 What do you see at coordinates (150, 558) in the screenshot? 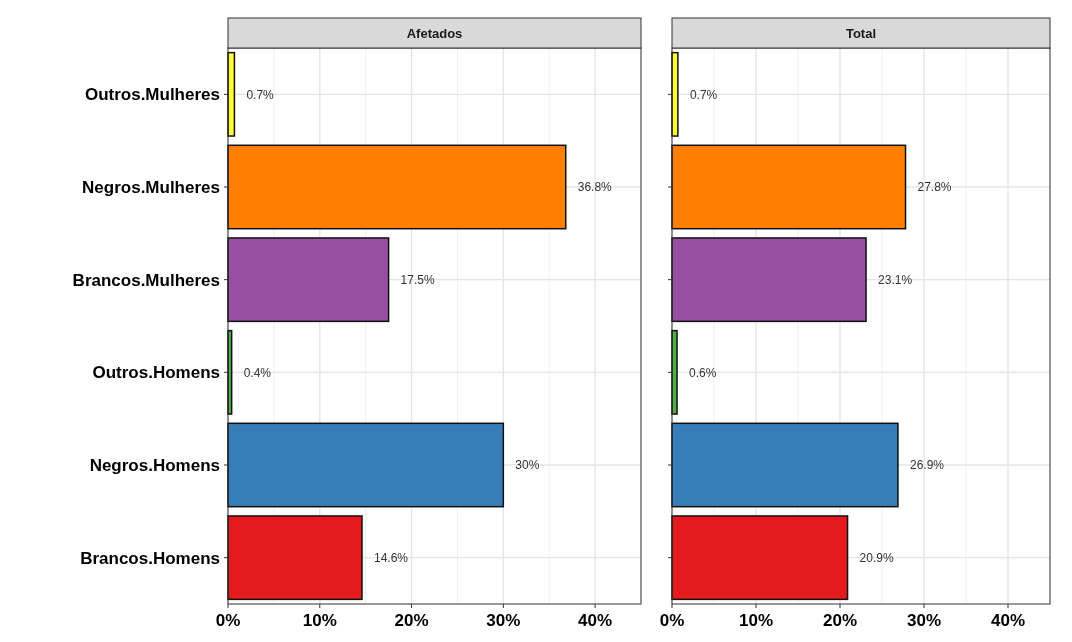
I see `y-tick-label: Brancos.Homens` at bounding box center [150, 558].